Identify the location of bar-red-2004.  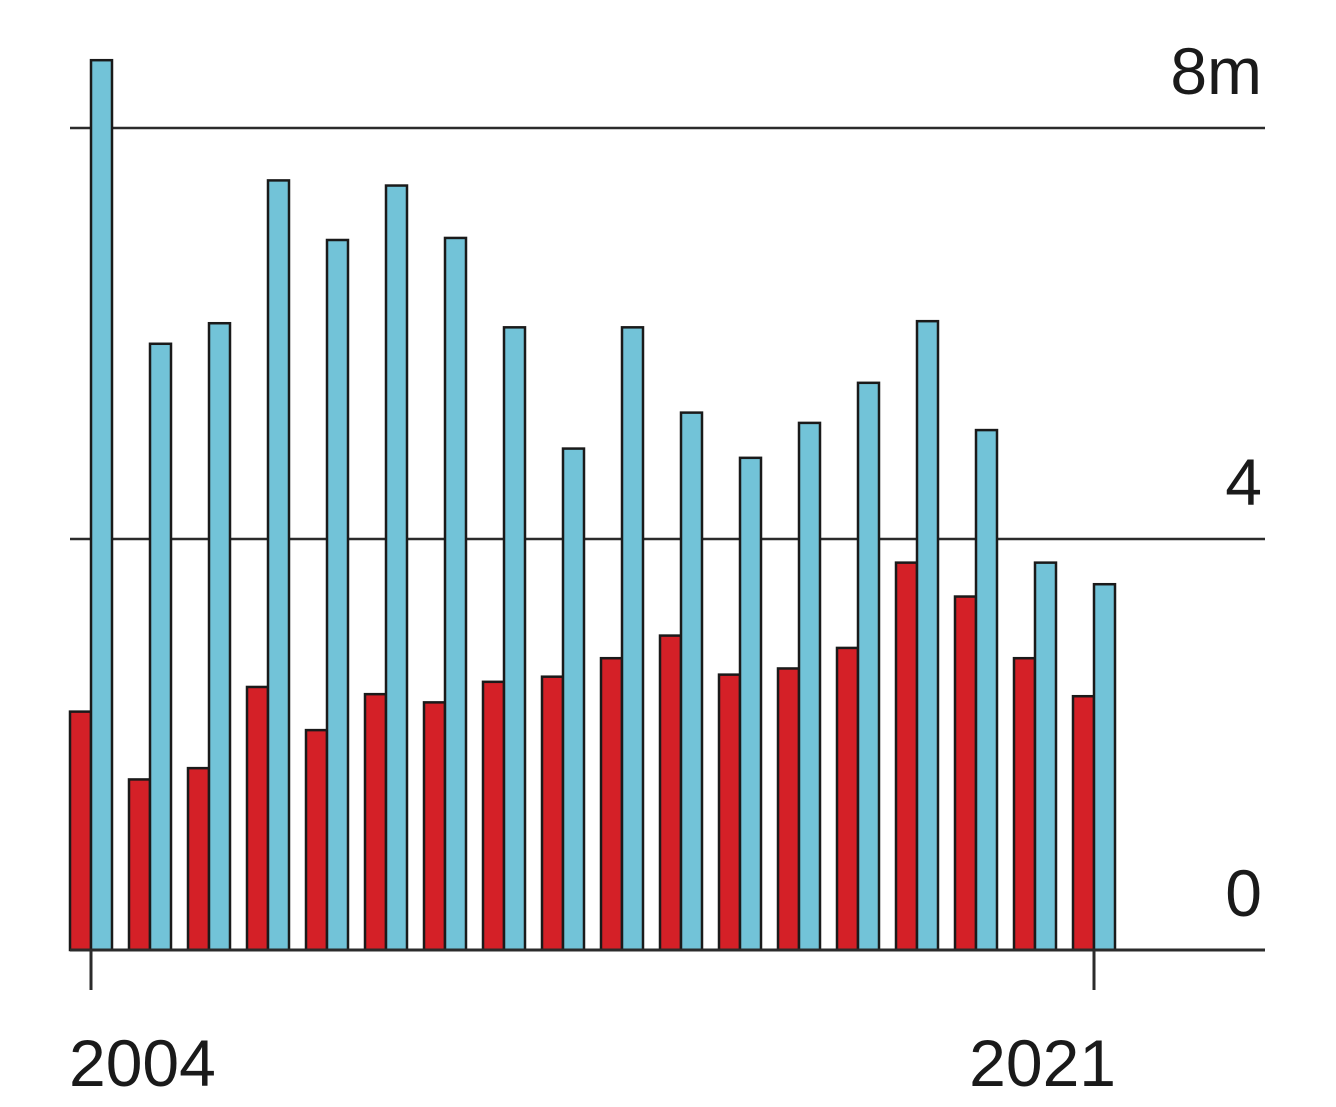
(80, 831).